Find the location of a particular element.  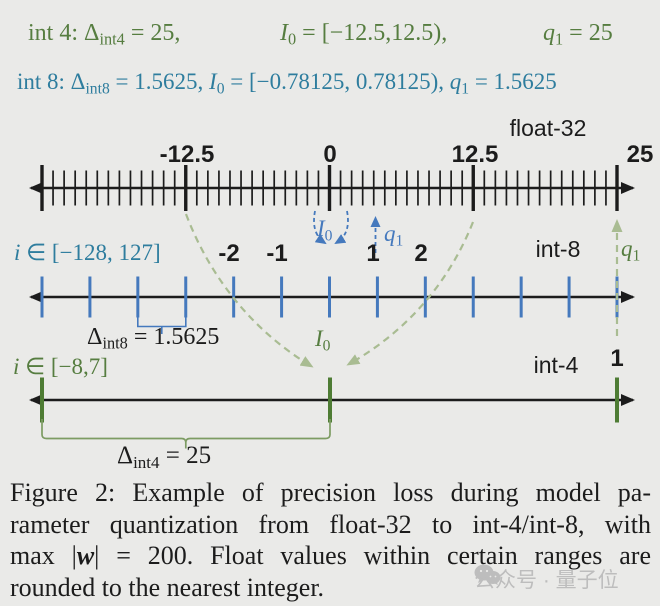

int8-range-label: i ∈ [−128, 127] is located at coordinates (87, 252).